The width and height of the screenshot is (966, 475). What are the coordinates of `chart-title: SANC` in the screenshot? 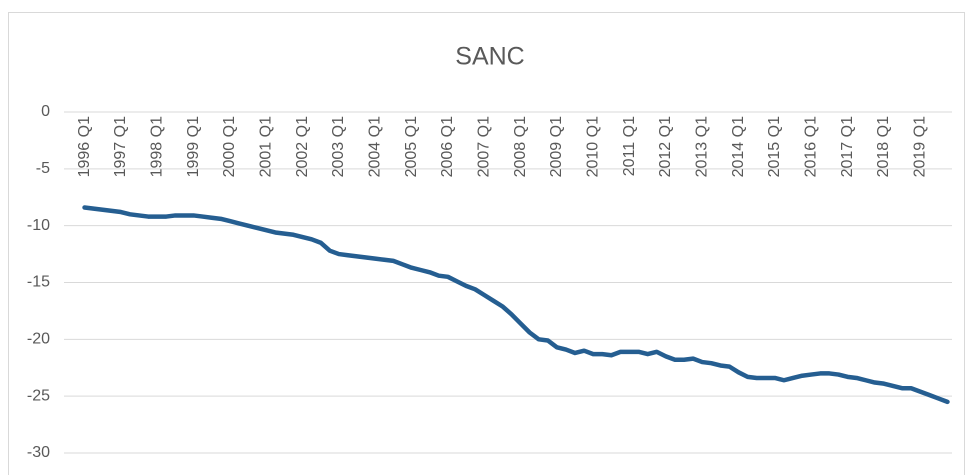 It's located at (489, 57).